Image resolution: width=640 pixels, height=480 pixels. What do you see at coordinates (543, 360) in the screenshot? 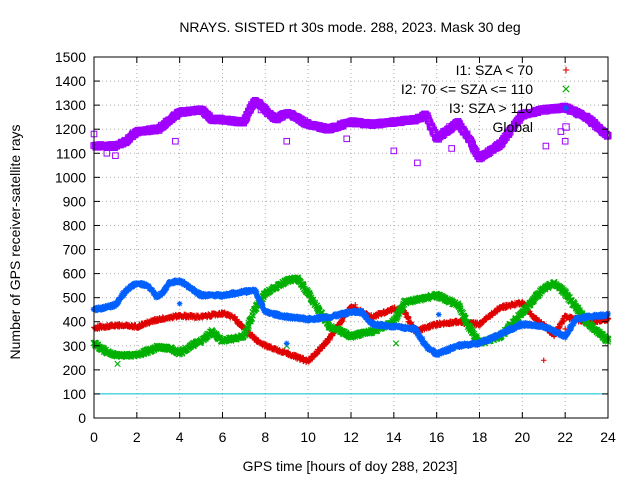
I see `series-0-outlier` at bounding box center [543, 360].